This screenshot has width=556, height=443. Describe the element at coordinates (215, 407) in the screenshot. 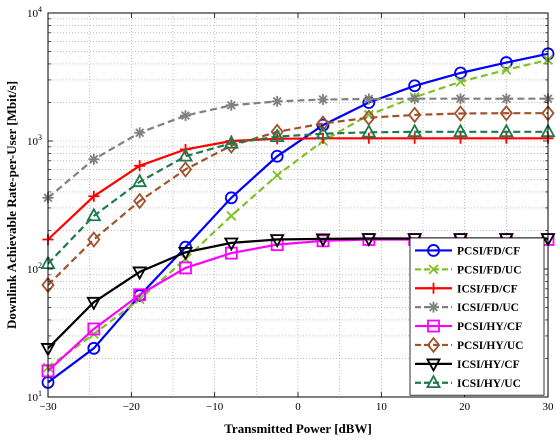

I see `x-tick-label: −10` at that location.